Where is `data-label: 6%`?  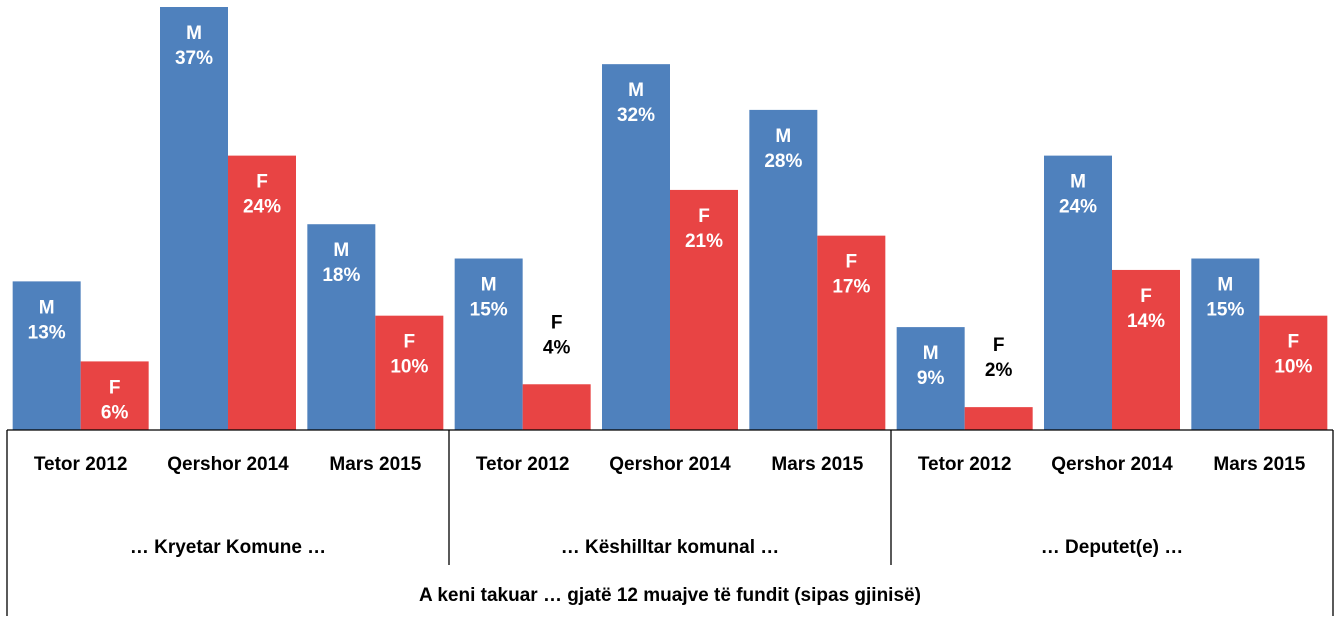
data-label: 6% is located at coordinates (115, 412).